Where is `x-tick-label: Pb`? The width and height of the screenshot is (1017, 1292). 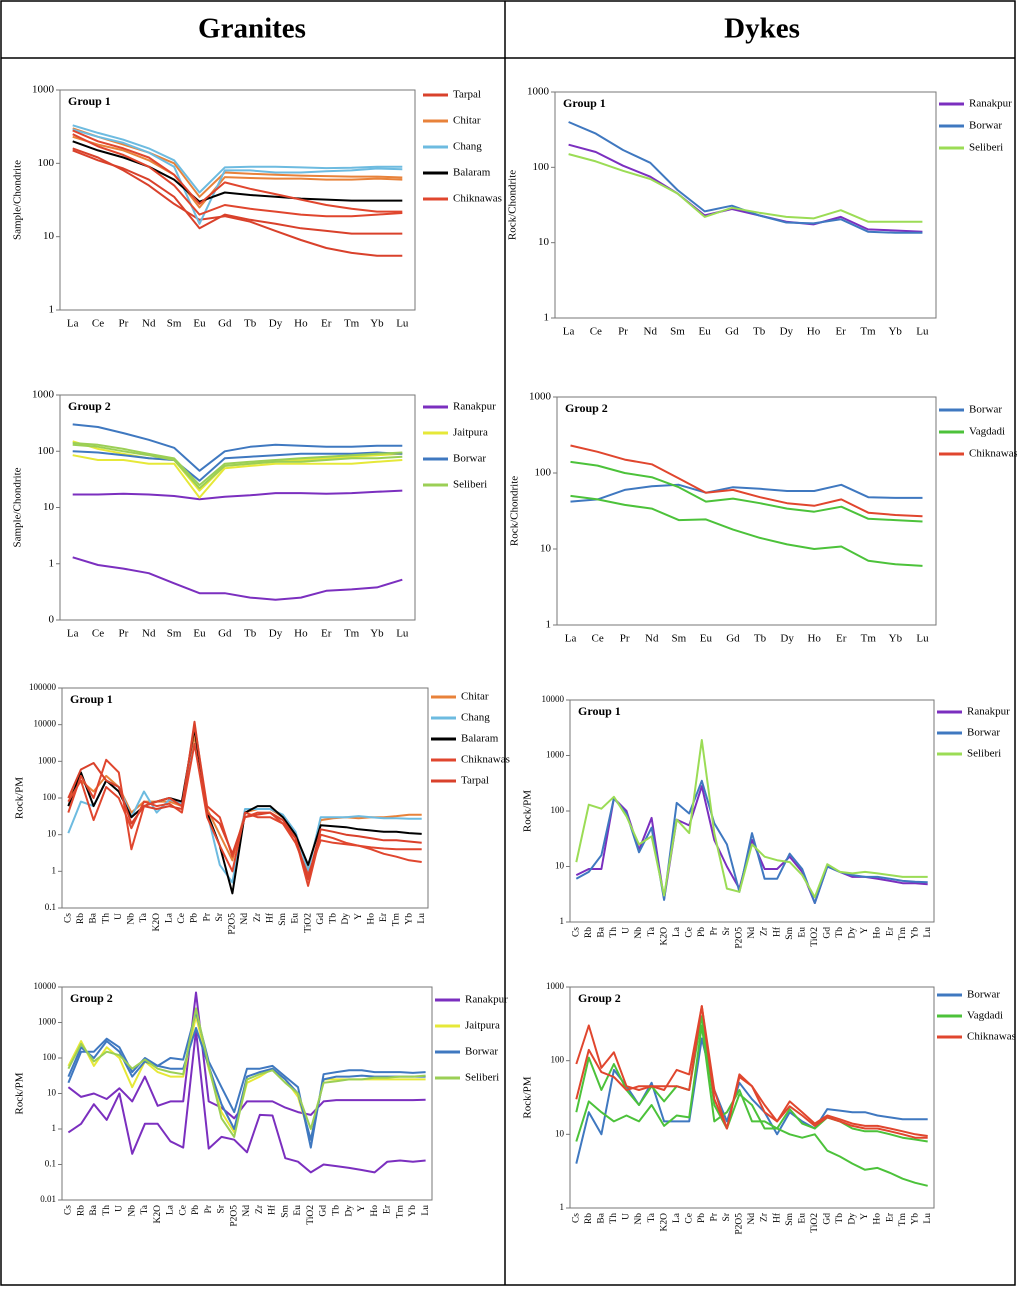 x-tick-label: Pb is located at coordinates (195, 918).